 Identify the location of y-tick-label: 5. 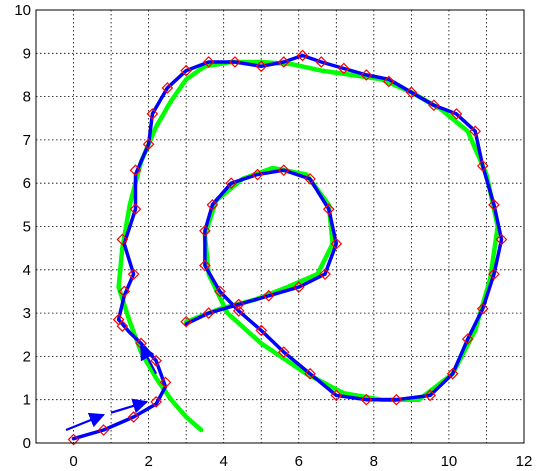
(27, 227).